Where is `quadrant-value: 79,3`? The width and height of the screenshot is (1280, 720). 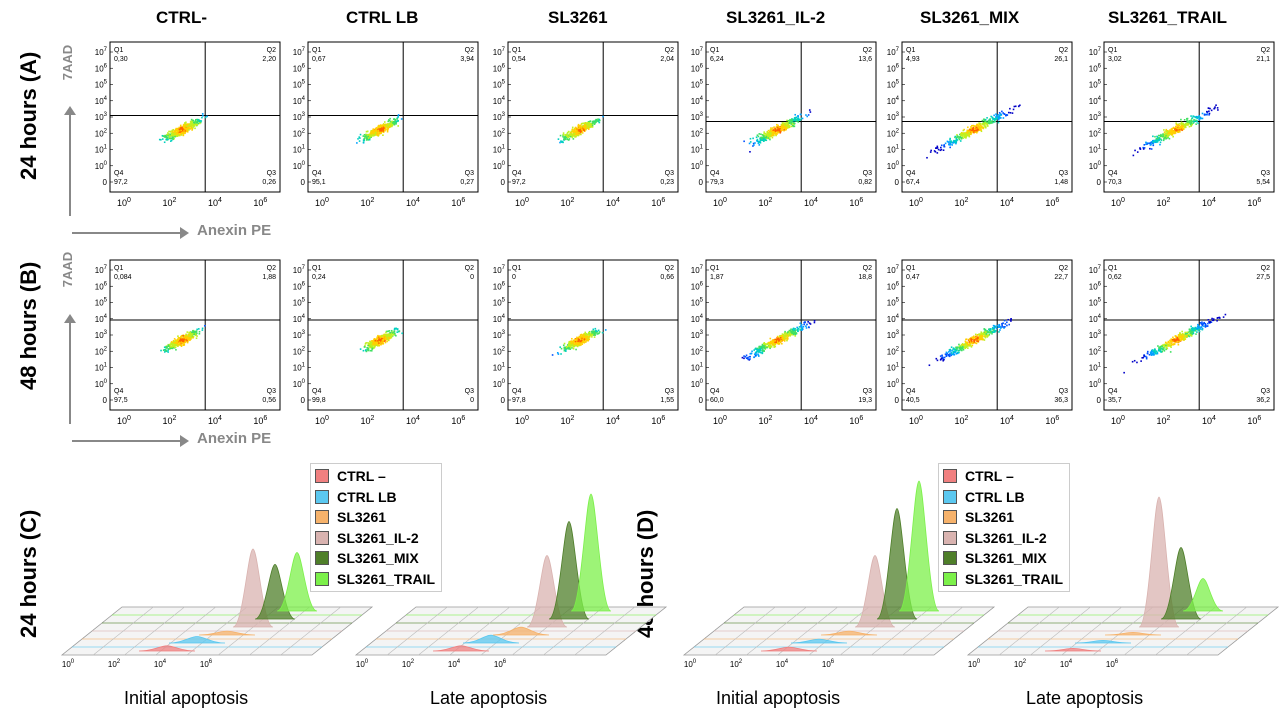
quadrant-value: 79,3 is located at coordinates (717, 182).